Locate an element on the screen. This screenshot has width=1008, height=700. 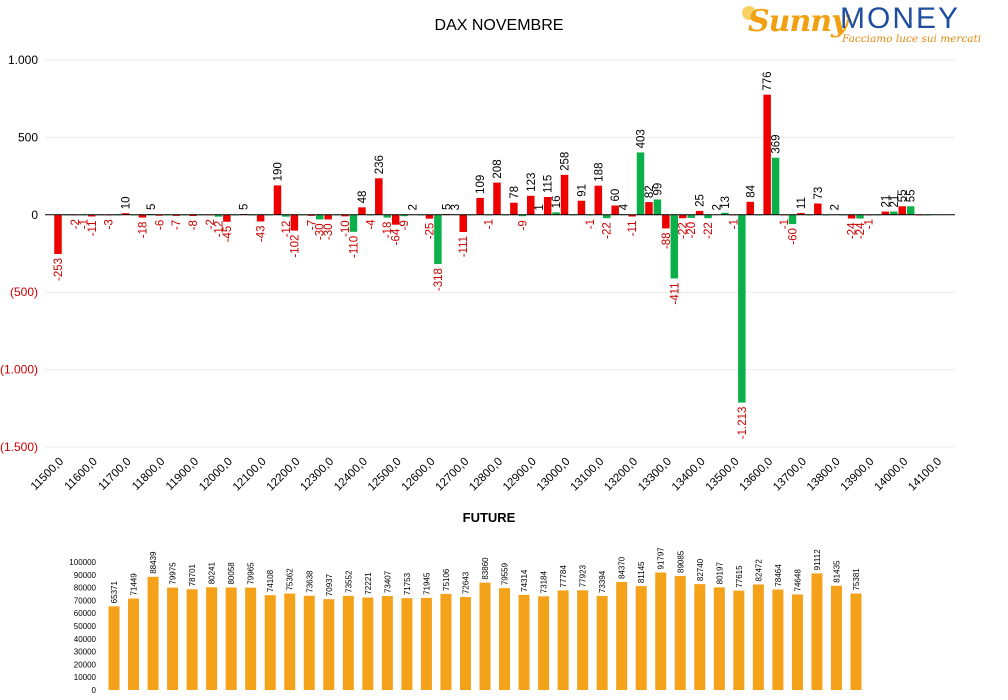
future-bar-label: 70937 is located at coordinates (329, 584).